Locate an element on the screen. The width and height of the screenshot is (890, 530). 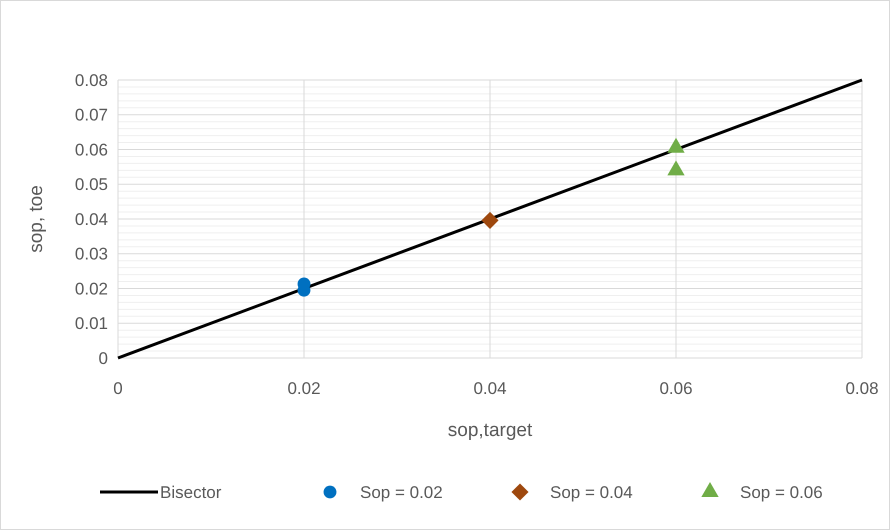
y-tick-label: 0.07 is located at coordinates (91, 115).